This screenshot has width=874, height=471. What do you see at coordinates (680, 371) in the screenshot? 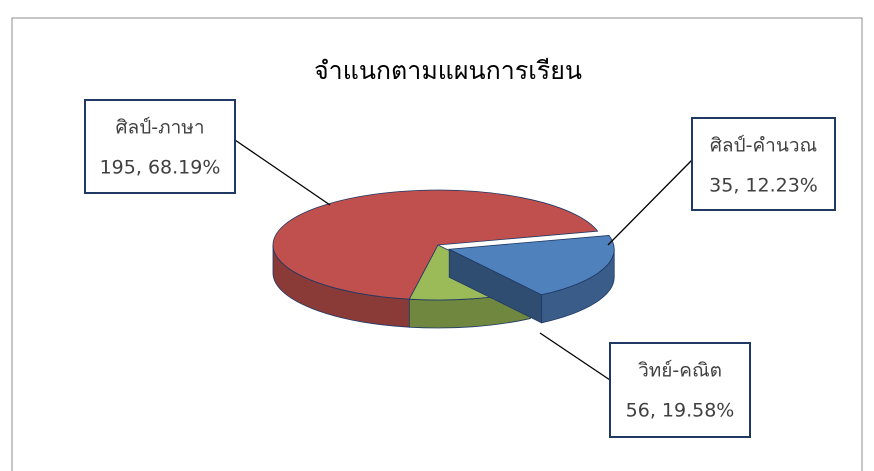
I see `category-label: วิทย์-คณิต` at bounding box center [680, 371].